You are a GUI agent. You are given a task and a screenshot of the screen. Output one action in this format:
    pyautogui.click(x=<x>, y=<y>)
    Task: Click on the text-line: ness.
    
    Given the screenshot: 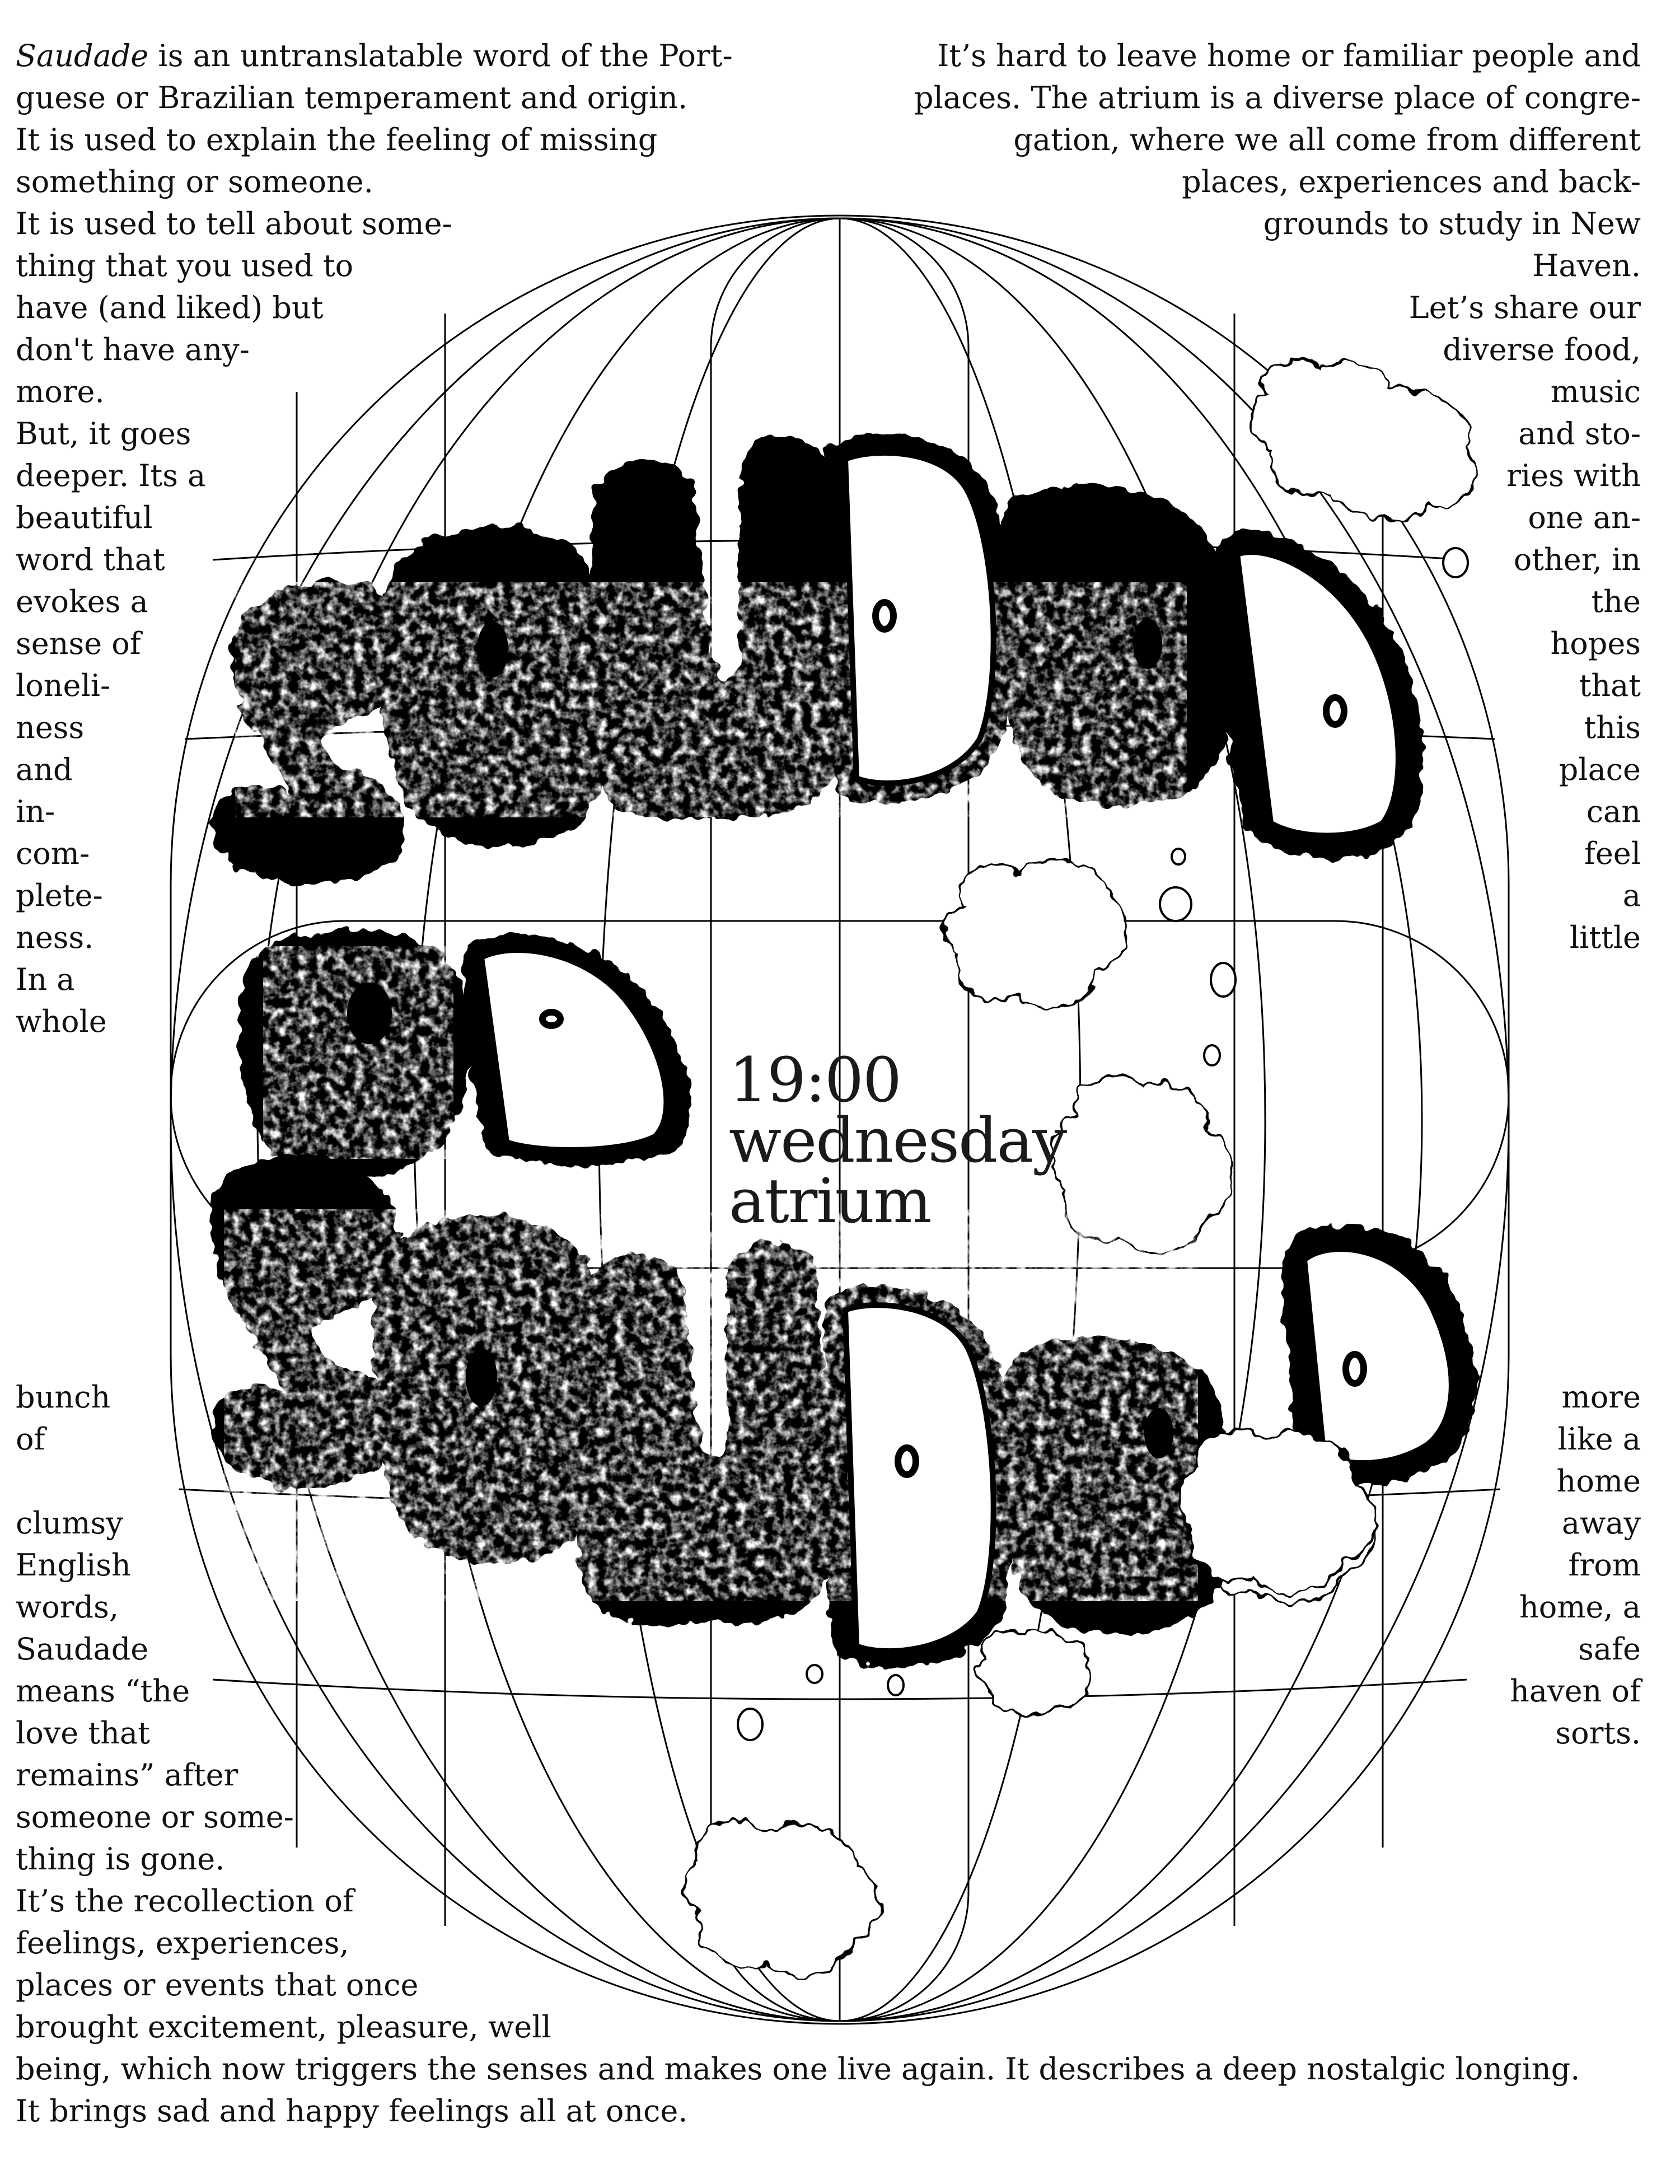 What is the action you would take?
    pyautogui.click(x=55, y=938)
    